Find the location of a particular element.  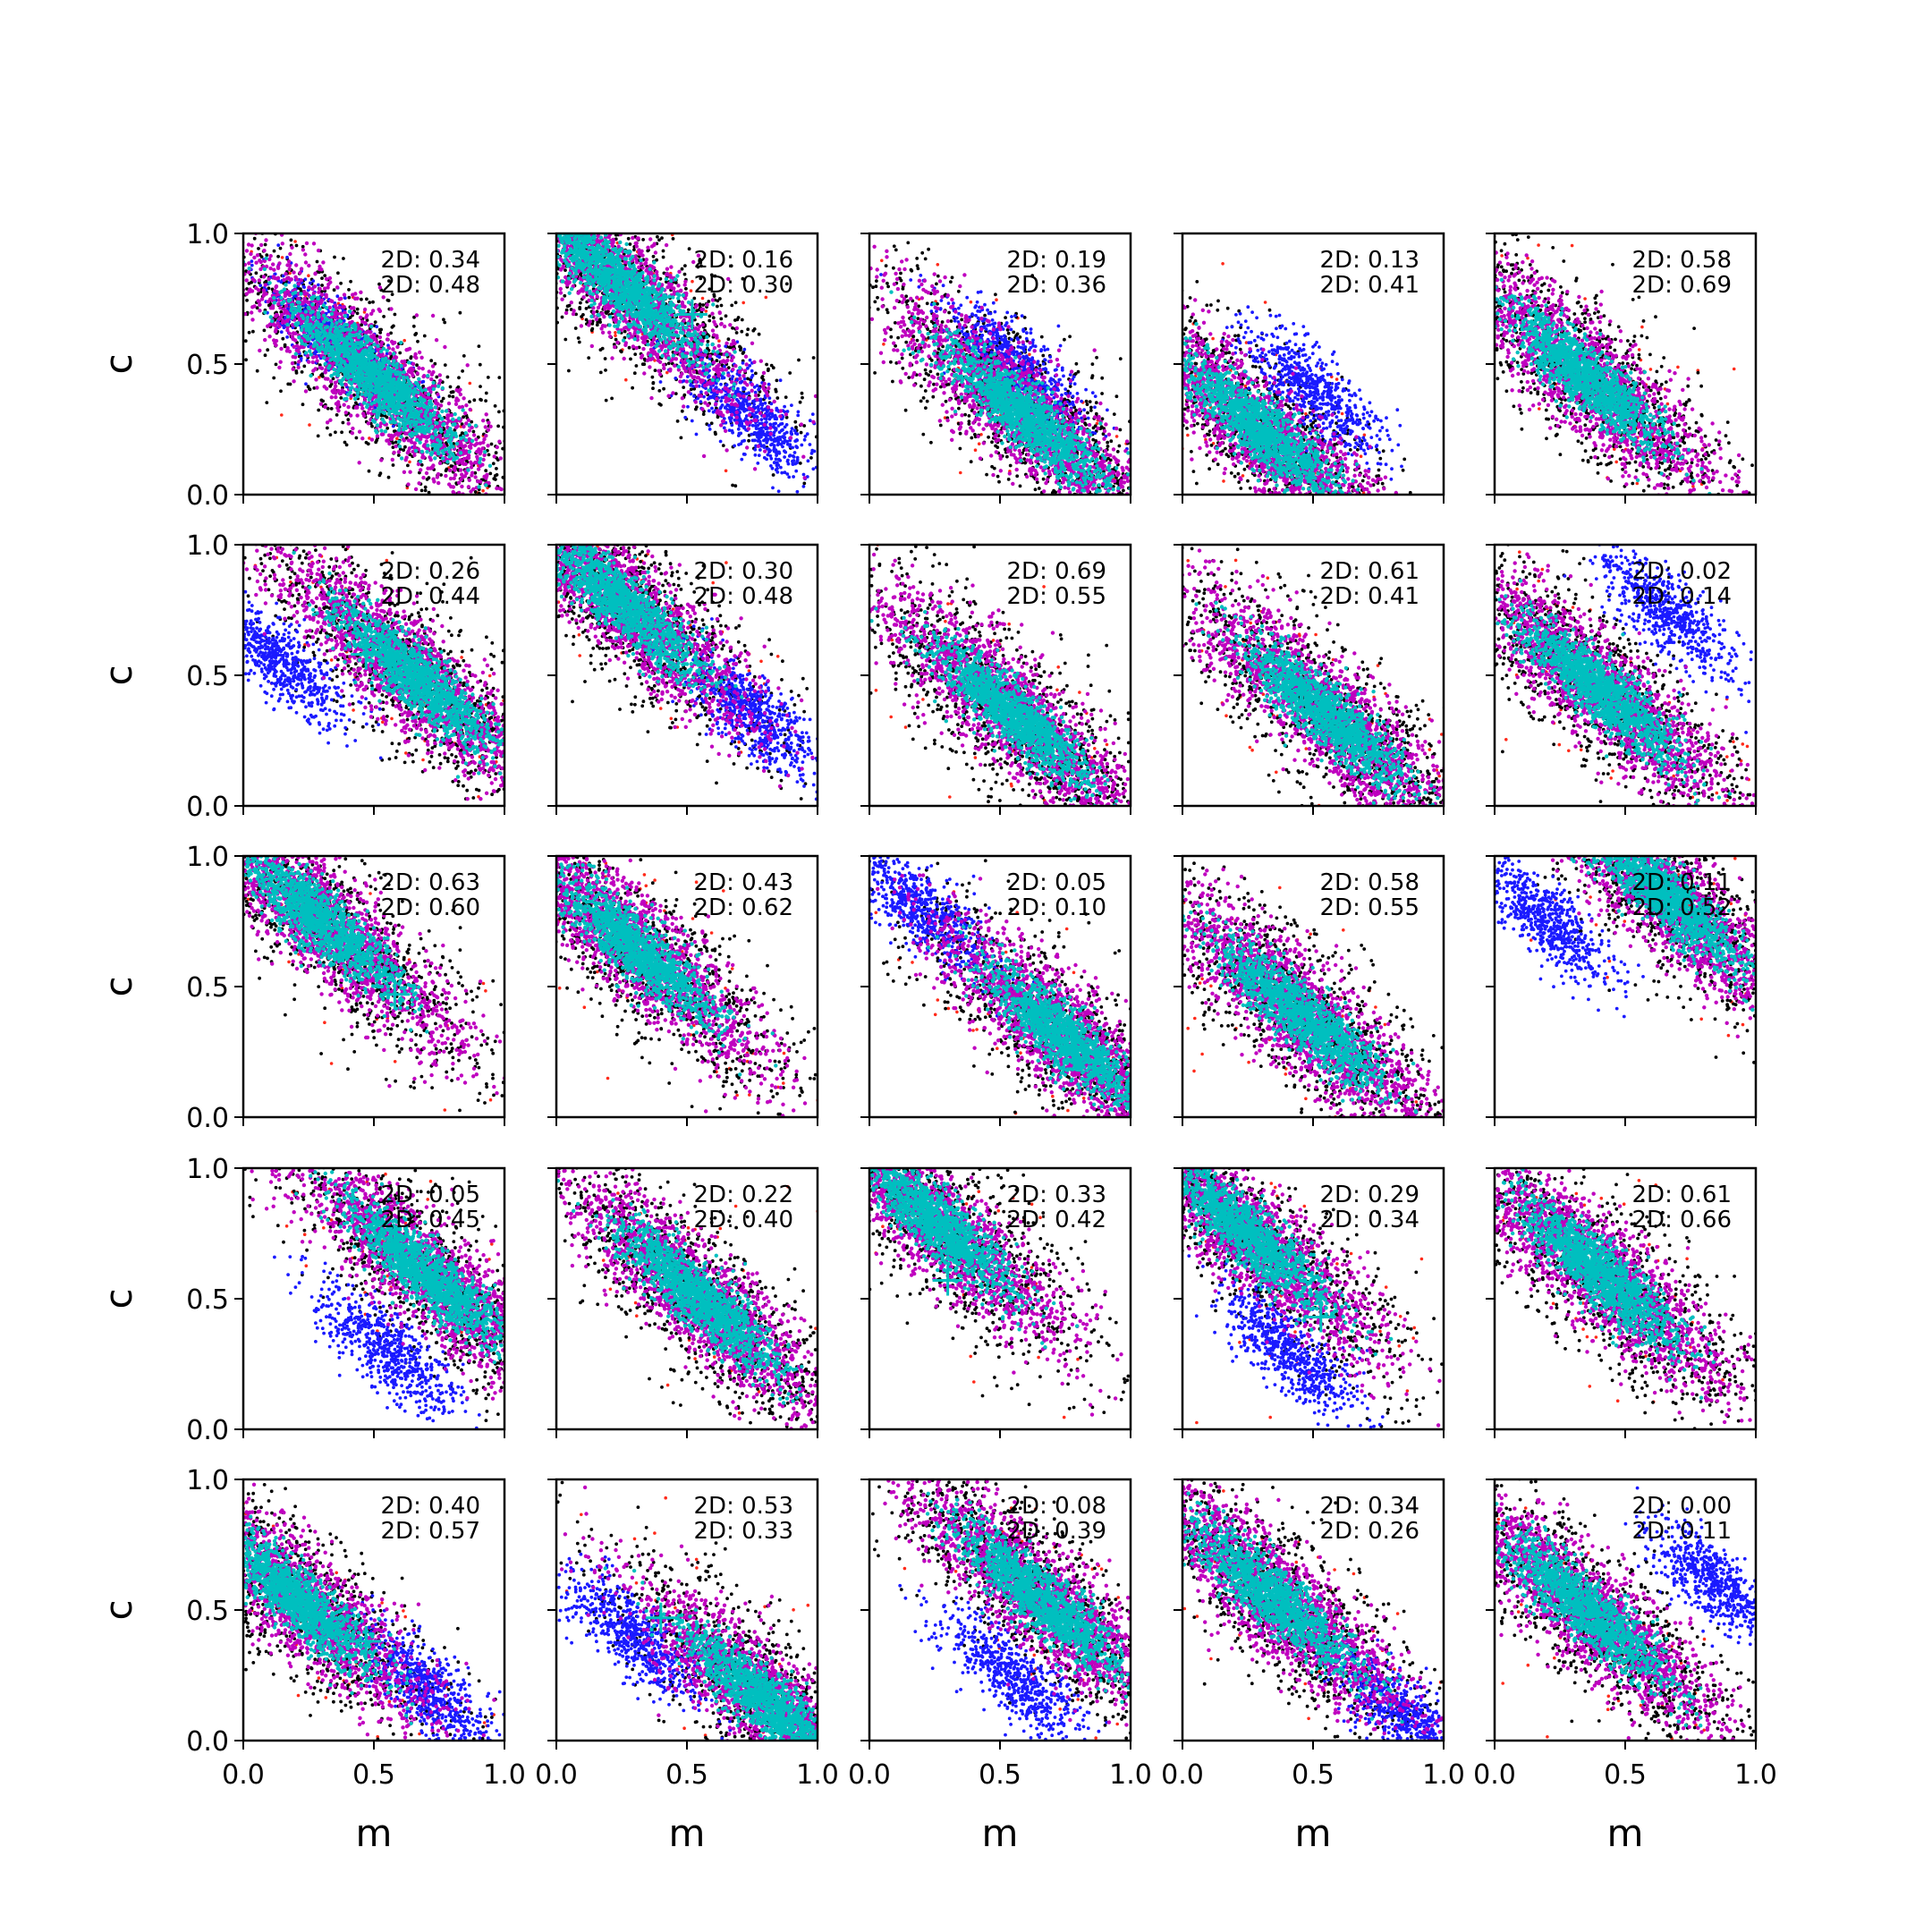

annotation-text: 2D: 0.13 is located at coordinates (1369, 260).